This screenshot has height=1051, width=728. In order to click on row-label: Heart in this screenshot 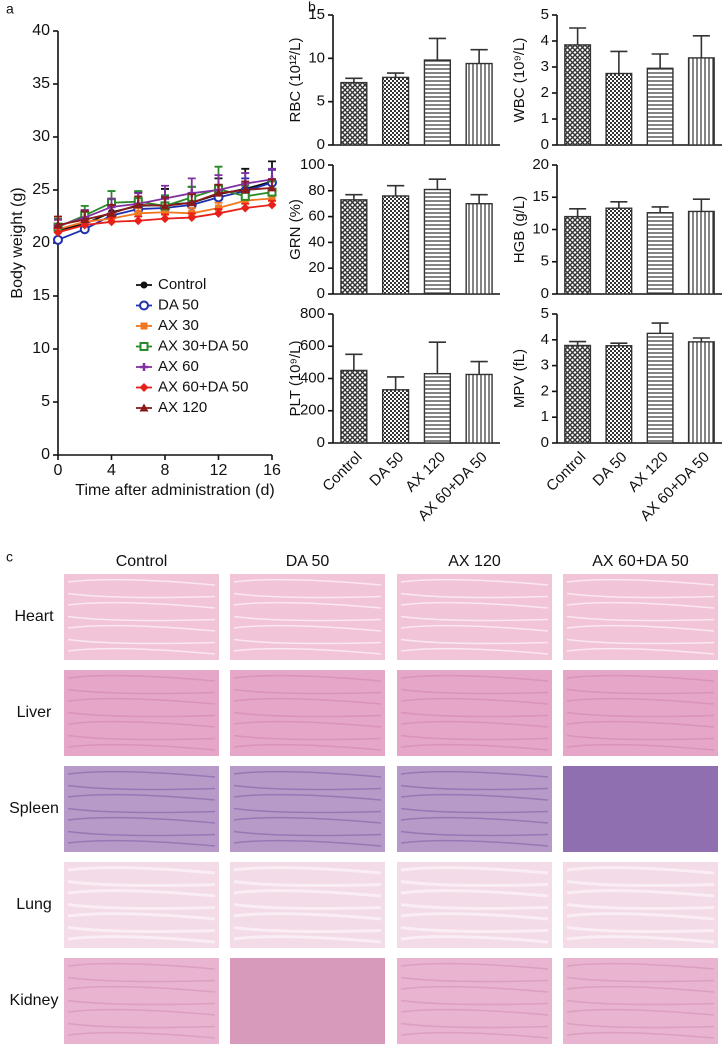, I will do `click(34, 616)`.